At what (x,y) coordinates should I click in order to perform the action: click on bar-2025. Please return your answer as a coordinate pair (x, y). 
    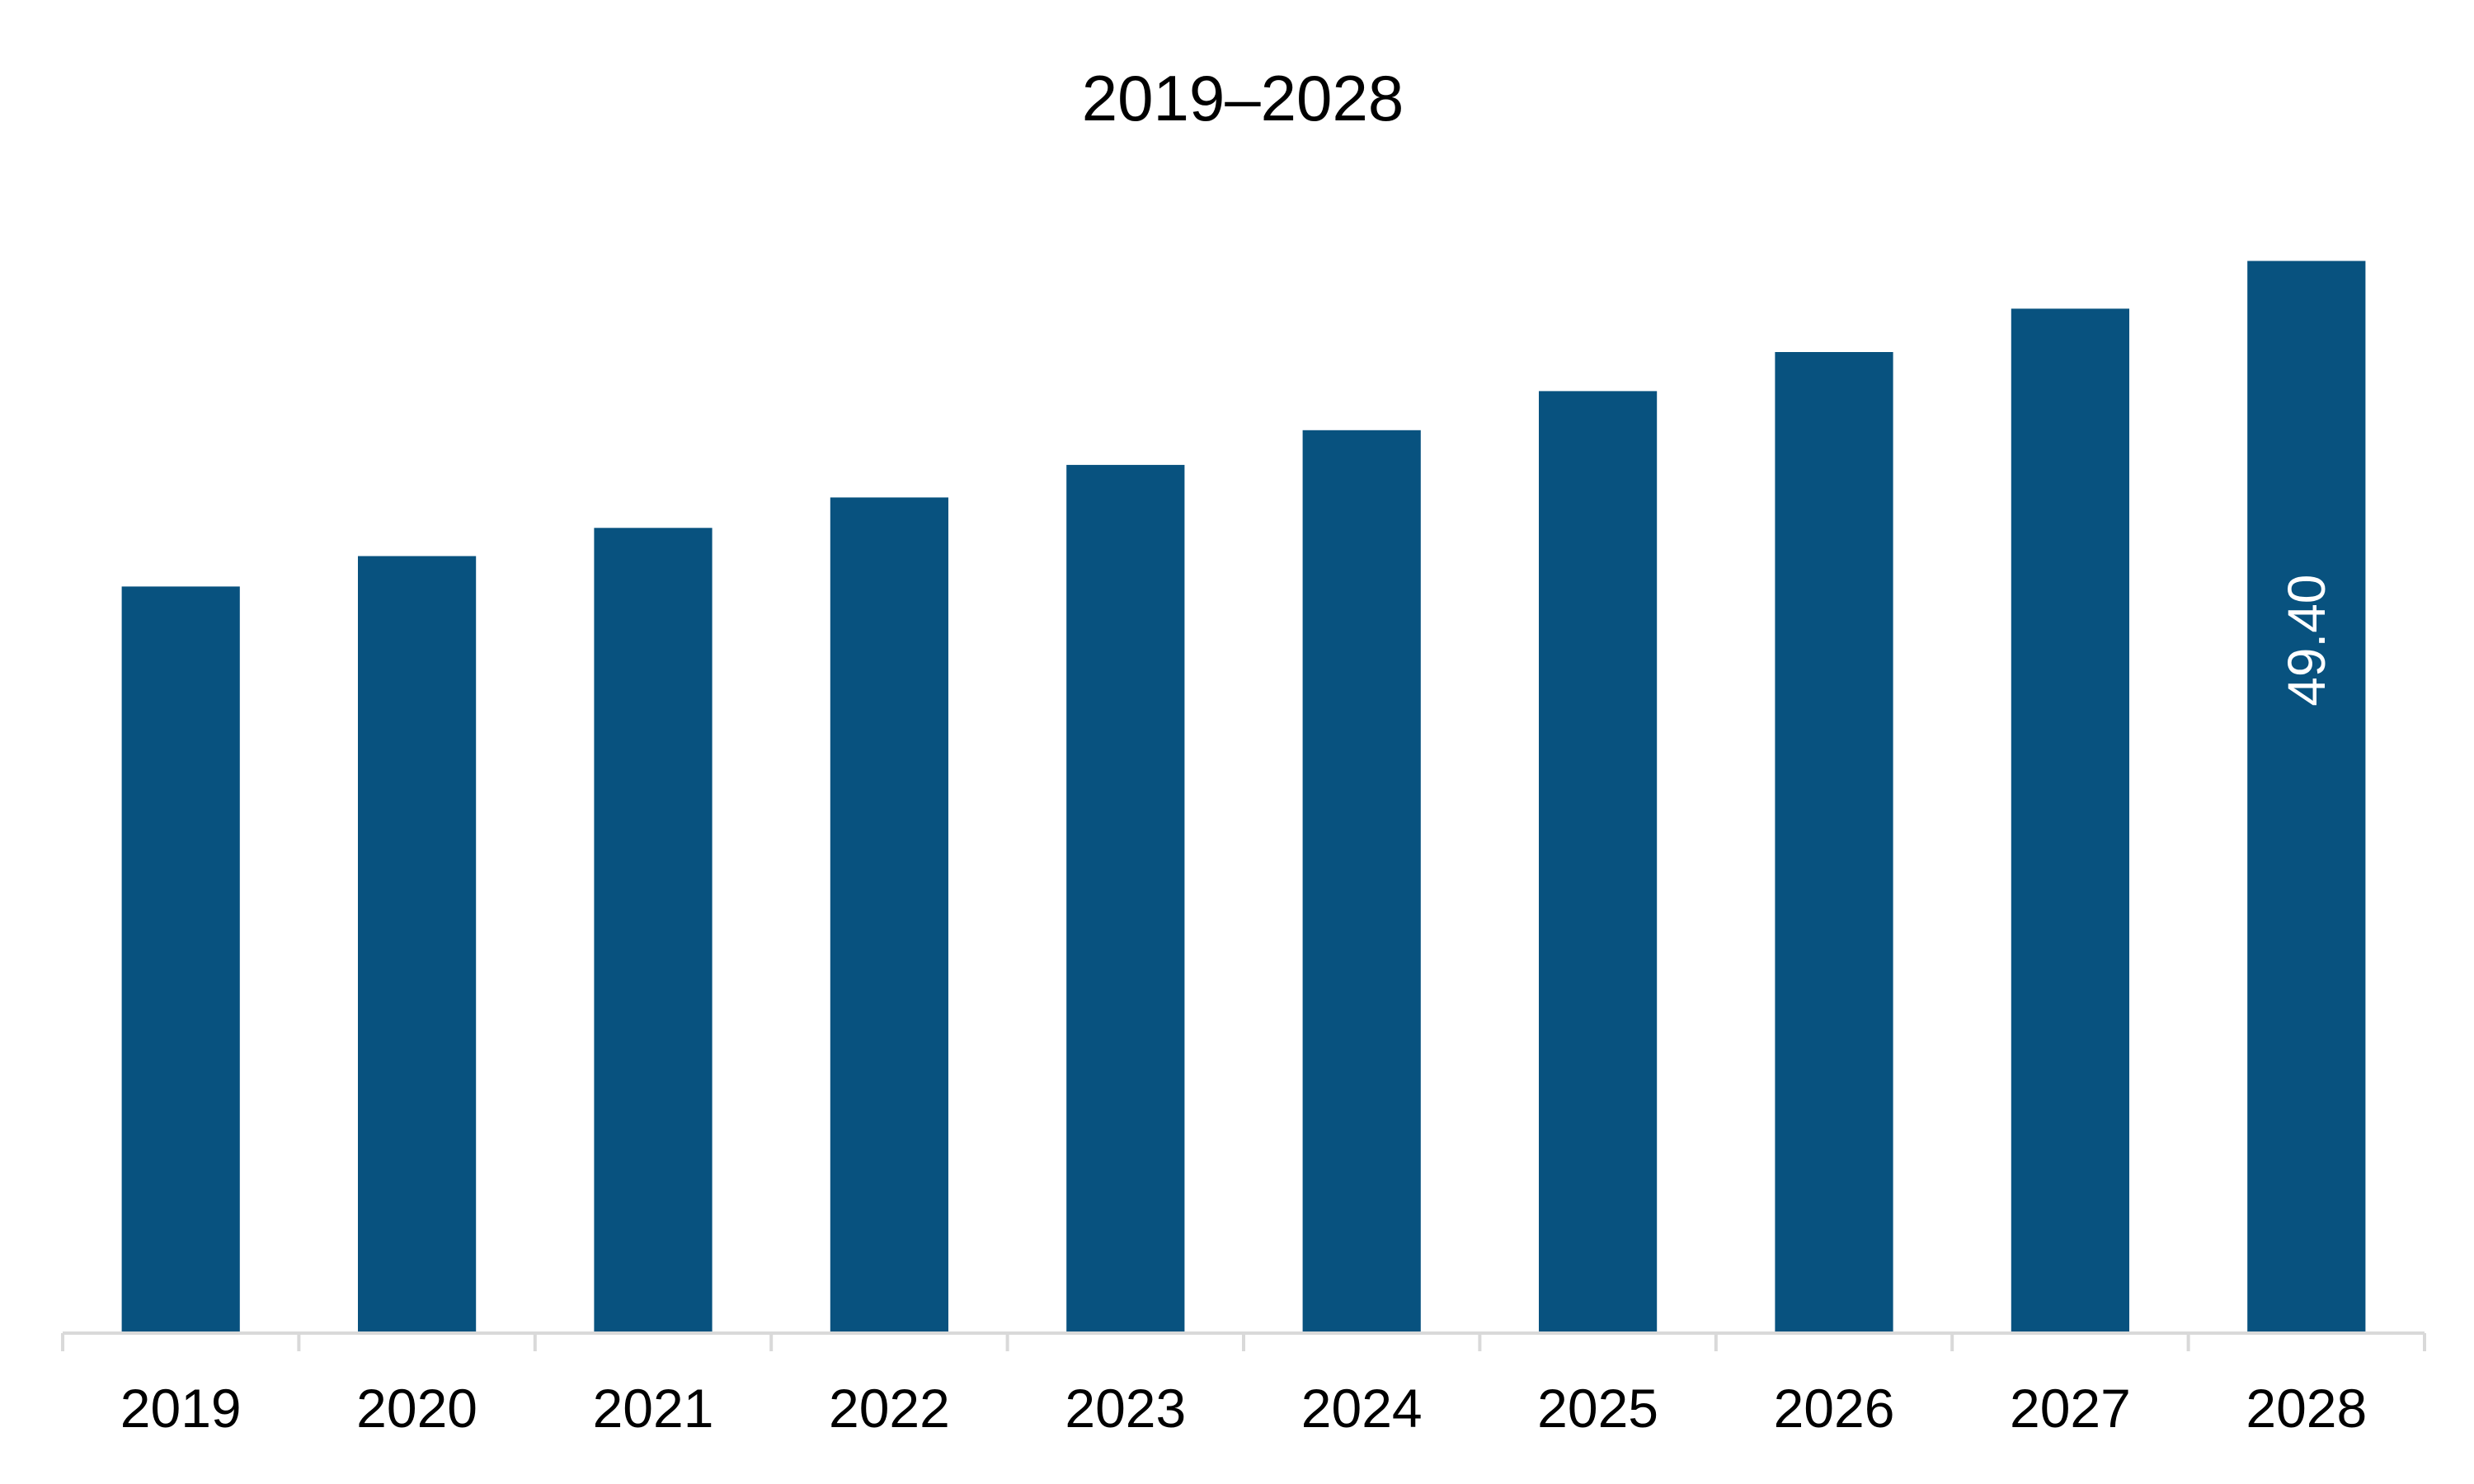
    Looking at the image, I should click on (1598, 862).